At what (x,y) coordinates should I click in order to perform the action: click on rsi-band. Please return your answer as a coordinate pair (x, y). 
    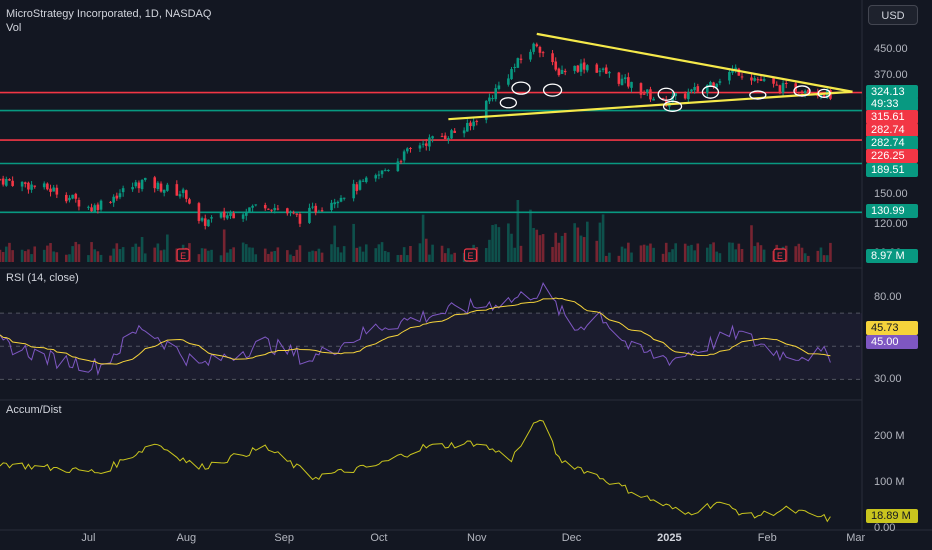
    Looking at the image, I should click on (431, 346).